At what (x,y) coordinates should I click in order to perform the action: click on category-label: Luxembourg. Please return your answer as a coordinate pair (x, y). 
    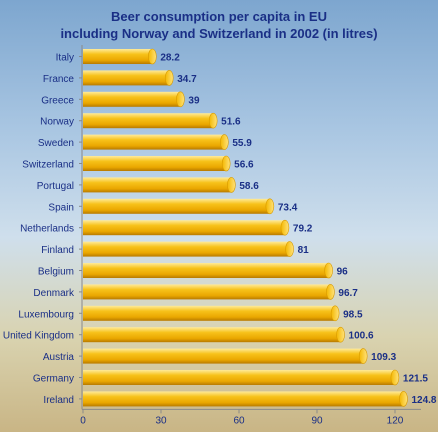
    Looking at the image, I should click on (46, 314).